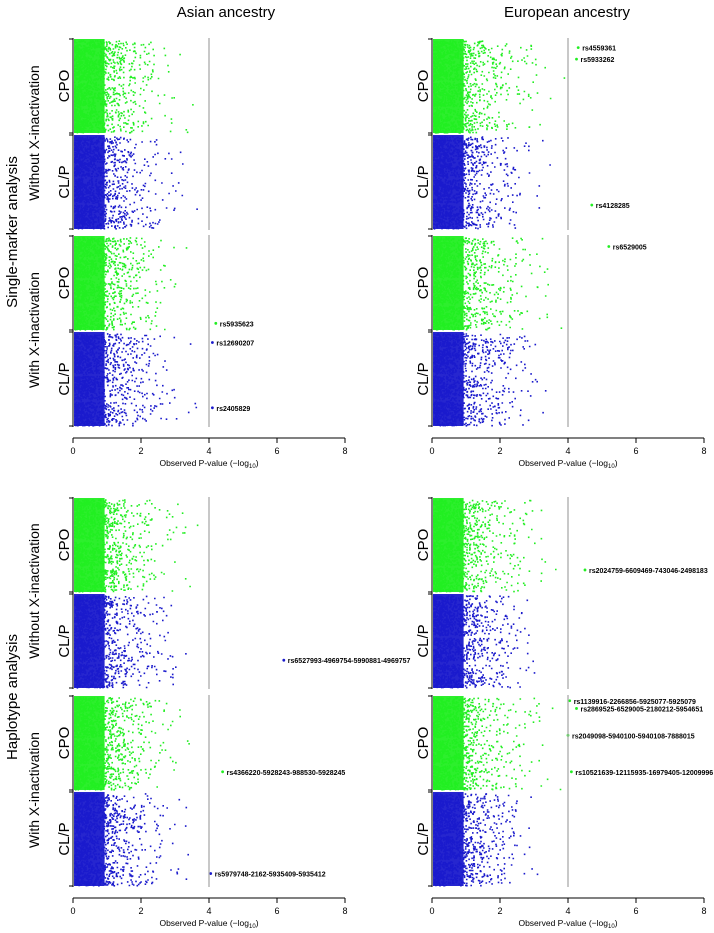  I want to click on col-title-european: European ancestry, so click(567, 12).